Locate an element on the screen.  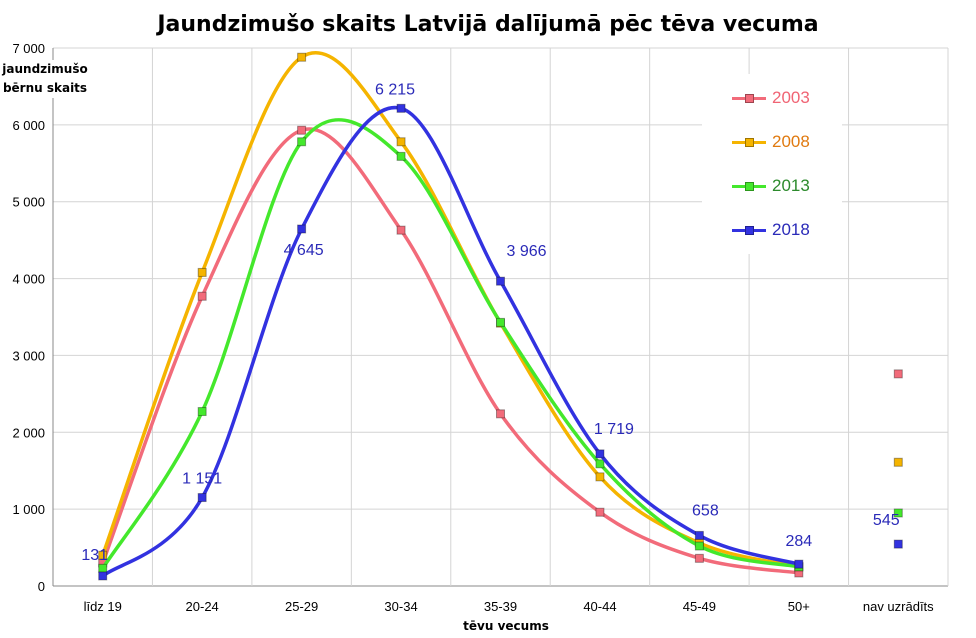
legend-label: 2018 is located at coordinates (791, 229).